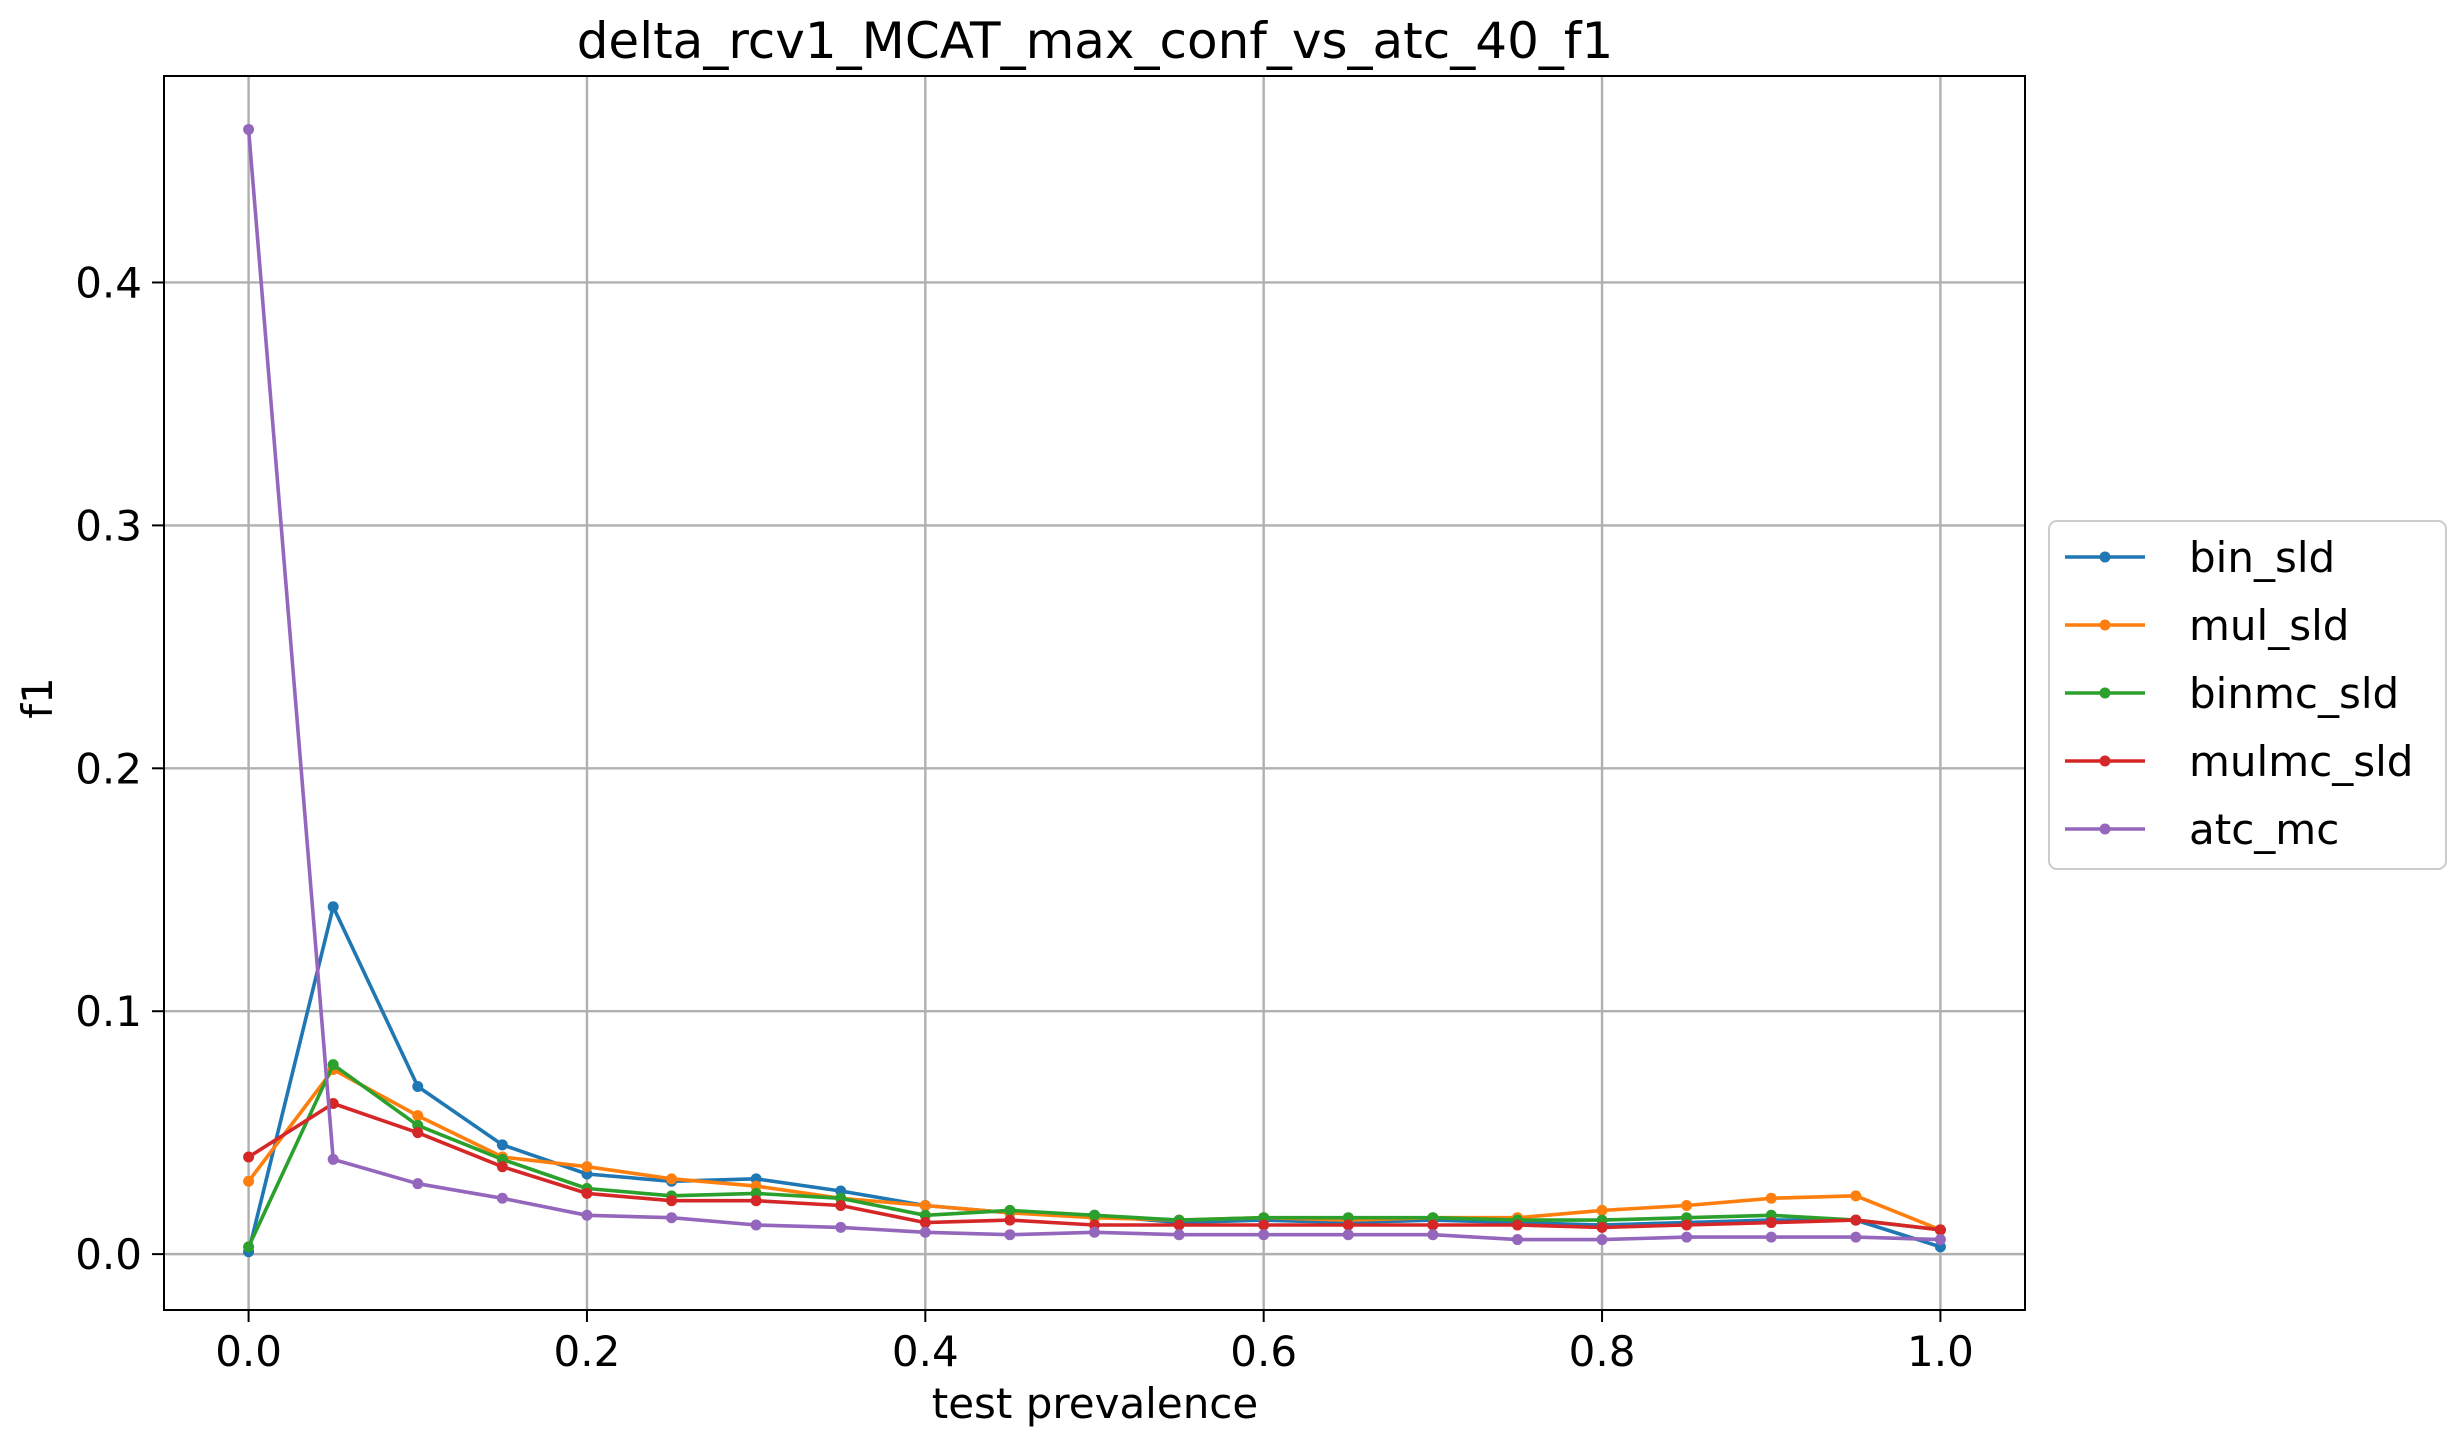 This screenshot has width=2464, height=1446. What do you see at coordinates (2301, 761) in the screenshot?
I see `legend-label: mulmc_sld` at bounding box center [2301, 761].